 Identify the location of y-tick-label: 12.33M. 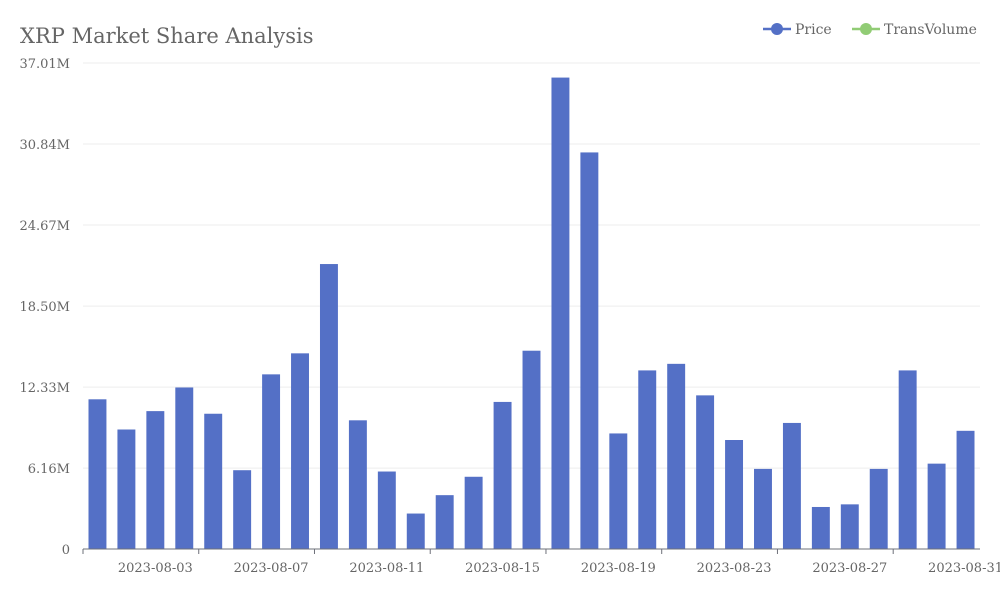
(44, 388).